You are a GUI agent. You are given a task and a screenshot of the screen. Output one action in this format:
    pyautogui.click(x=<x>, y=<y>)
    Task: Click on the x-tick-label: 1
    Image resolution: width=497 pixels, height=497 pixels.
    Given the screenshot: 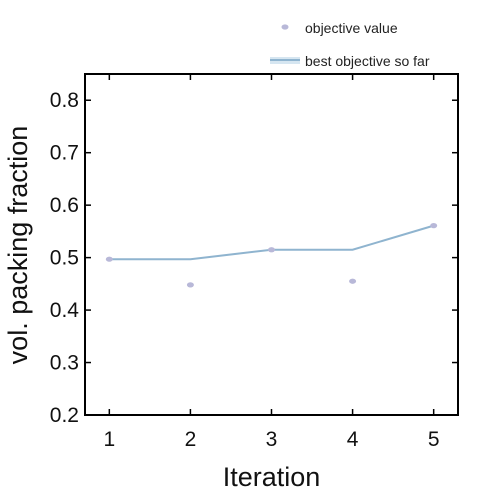 What is the action you would take?
    pyautogui.click(x=109, y=439)
    